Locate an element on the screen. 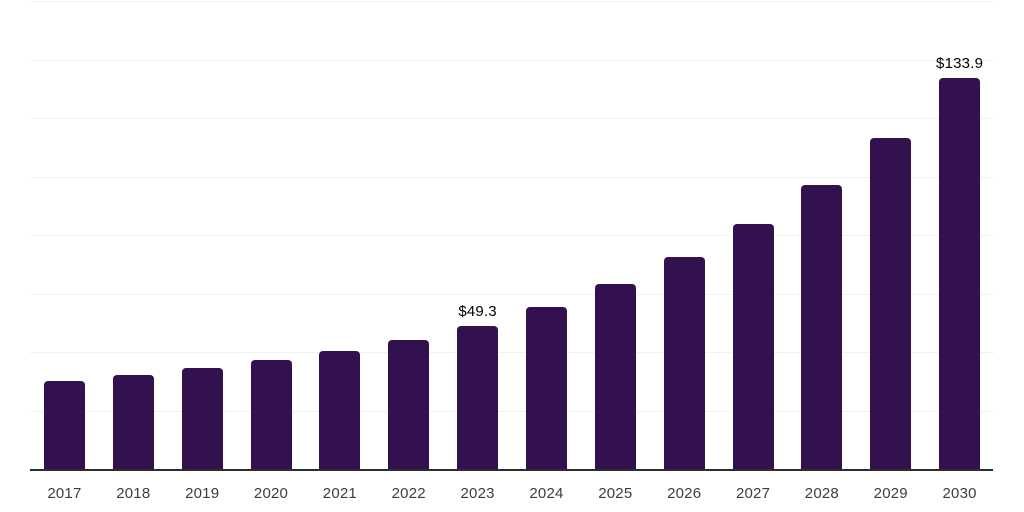  bar-column-2021 is located at coordinates (339, 236).